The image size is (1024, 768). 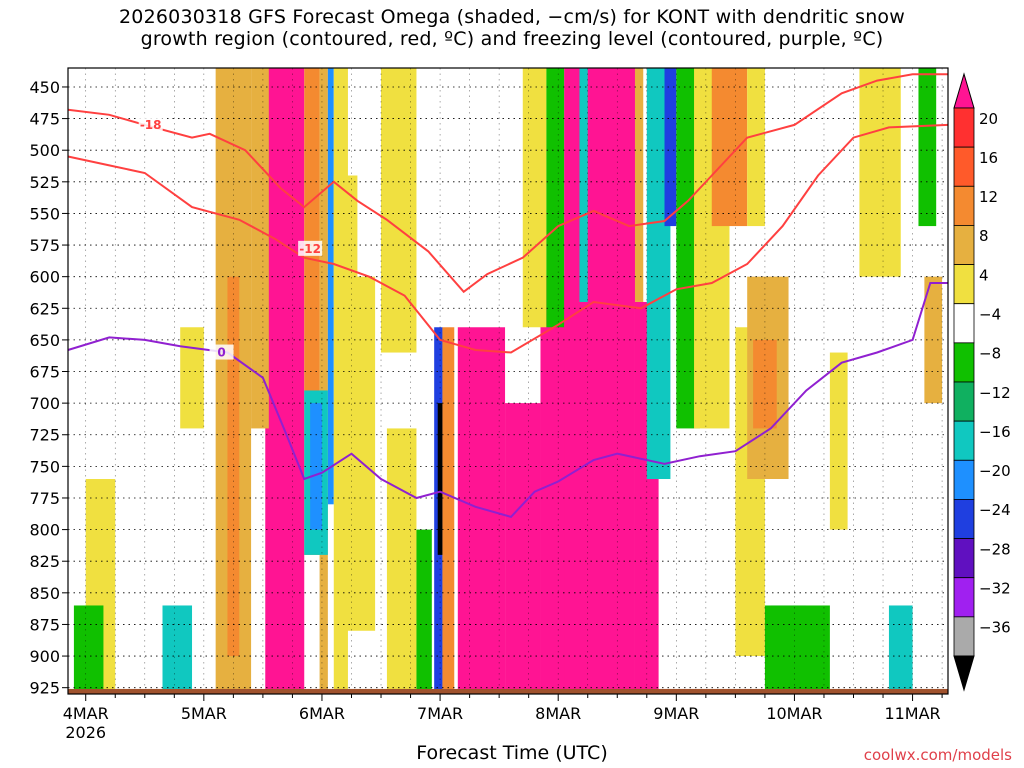 I want to click on y-tick-label: 825, so click(x=44, y=561).